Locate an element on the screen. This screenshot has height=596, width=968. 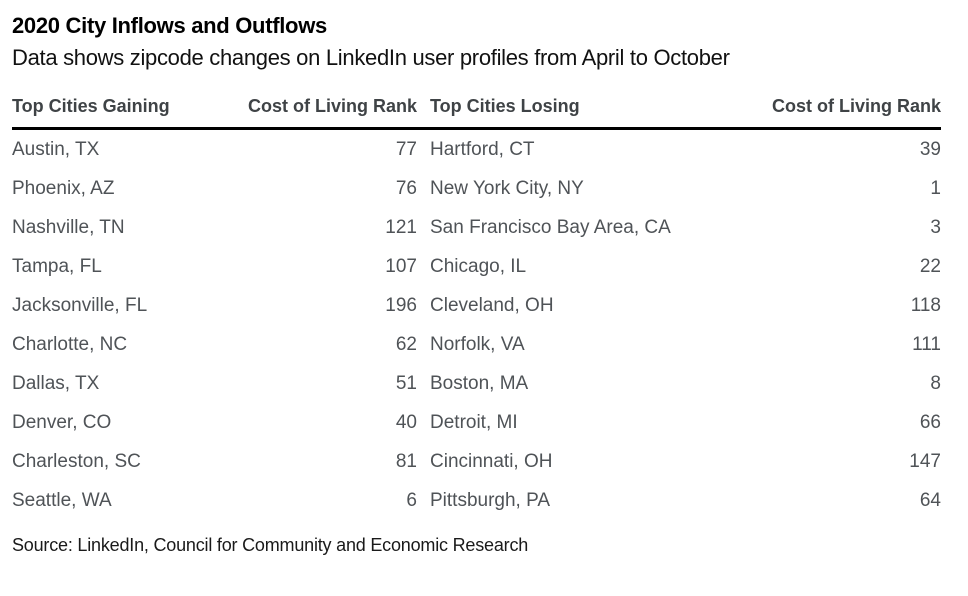
gaining-city-cell: Seattle, WA is located at coordinates (62, 500).